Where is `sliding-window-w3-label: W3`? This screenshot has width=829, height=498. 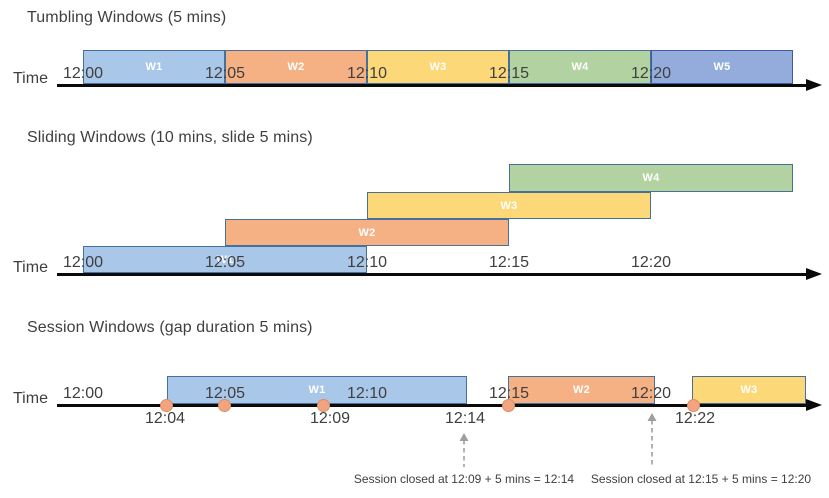
sliding-window-w3-label: W3 is located at coordinates (509, 205).